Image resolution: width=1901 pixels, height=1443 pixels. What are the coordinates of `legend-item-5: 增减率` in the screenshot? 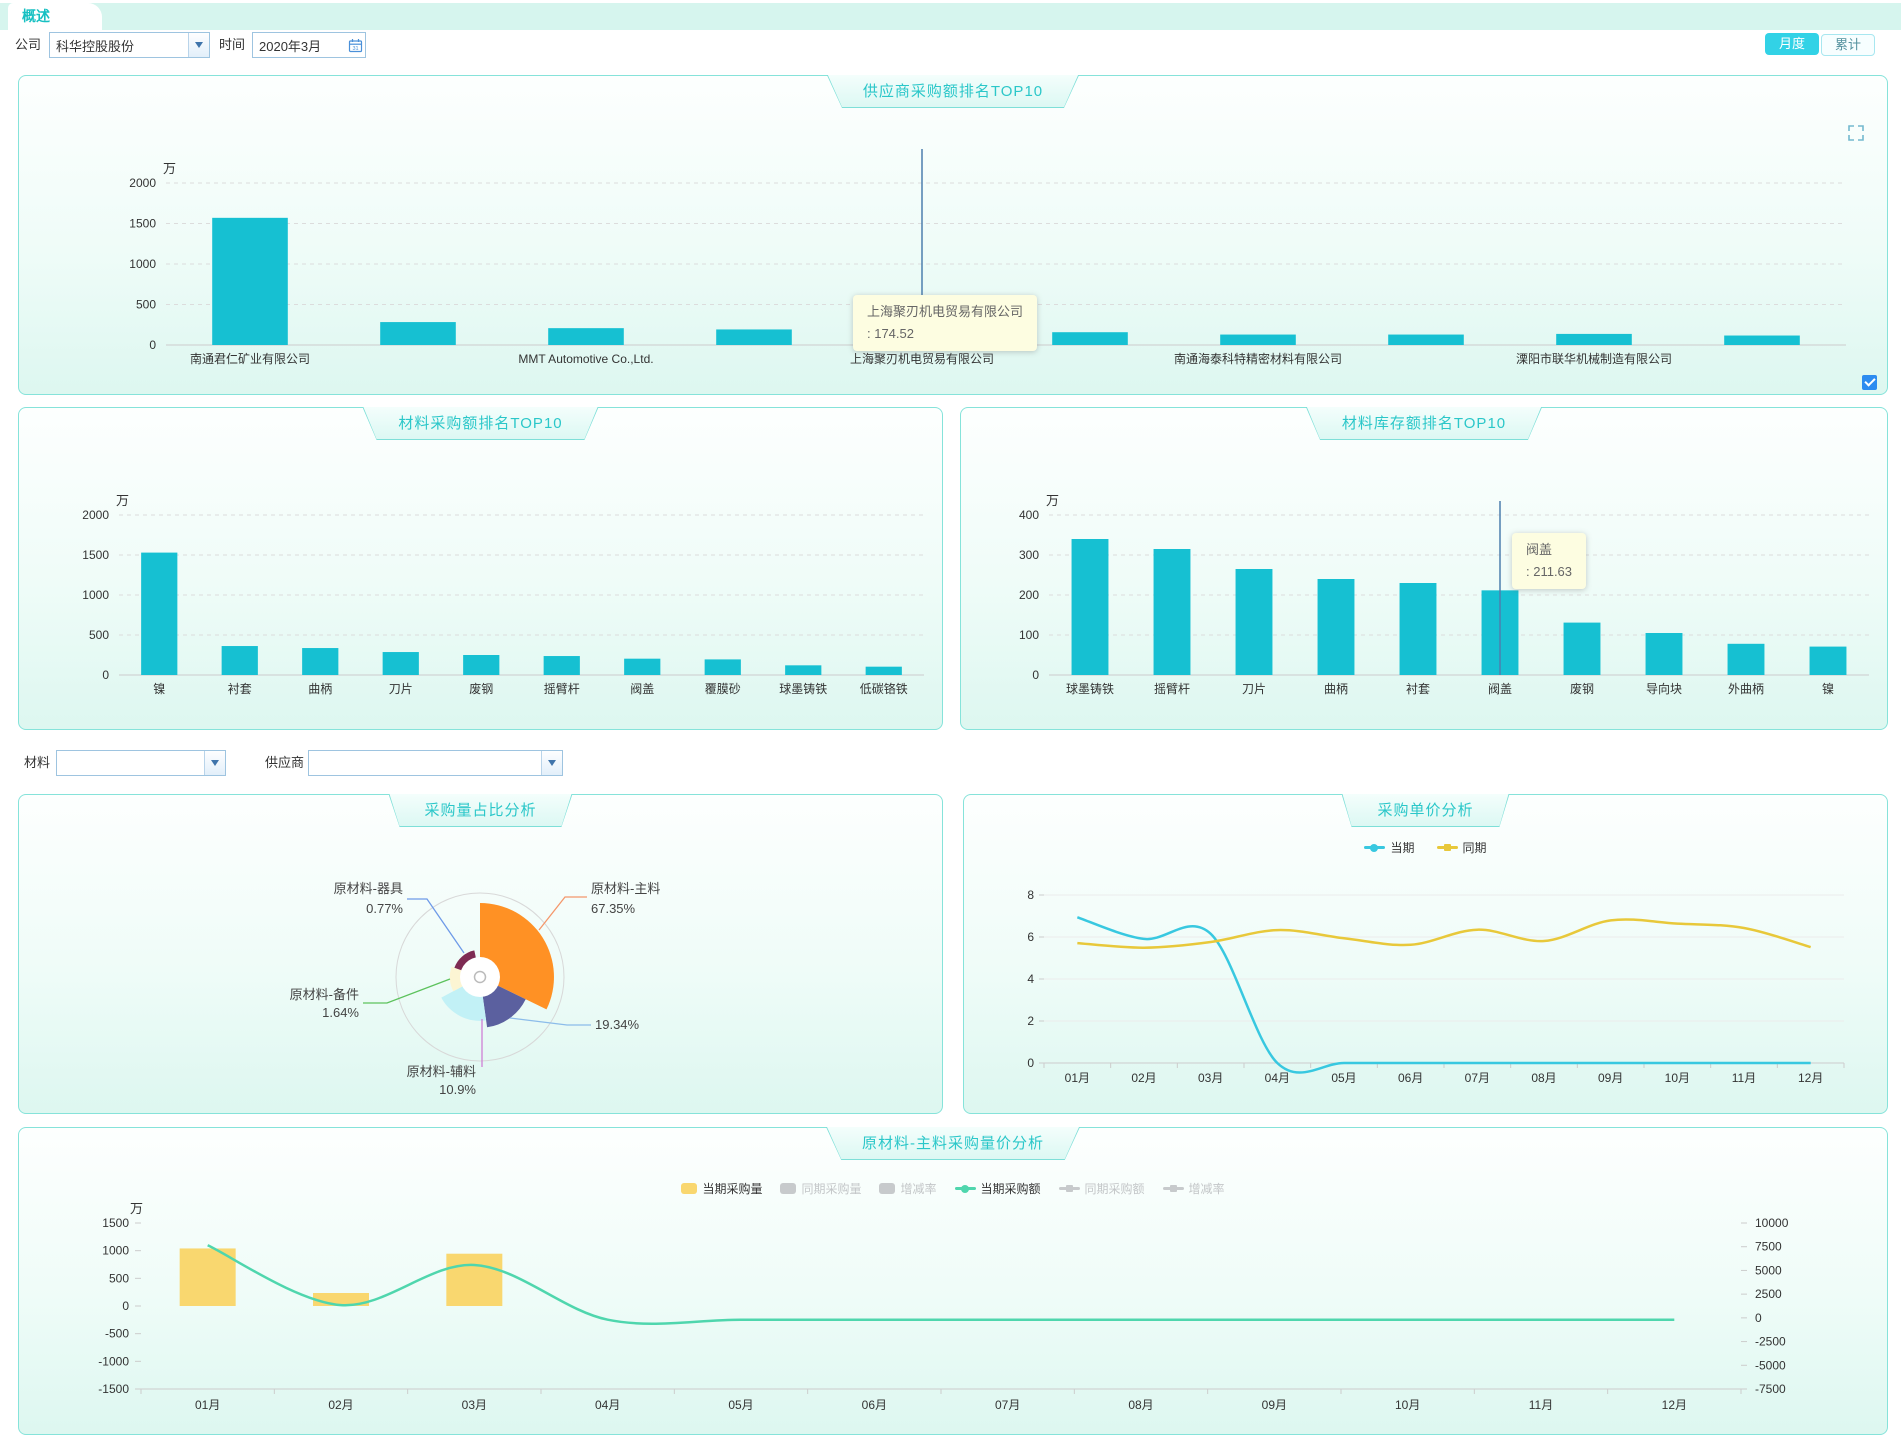 It's located at (1193, 1188).